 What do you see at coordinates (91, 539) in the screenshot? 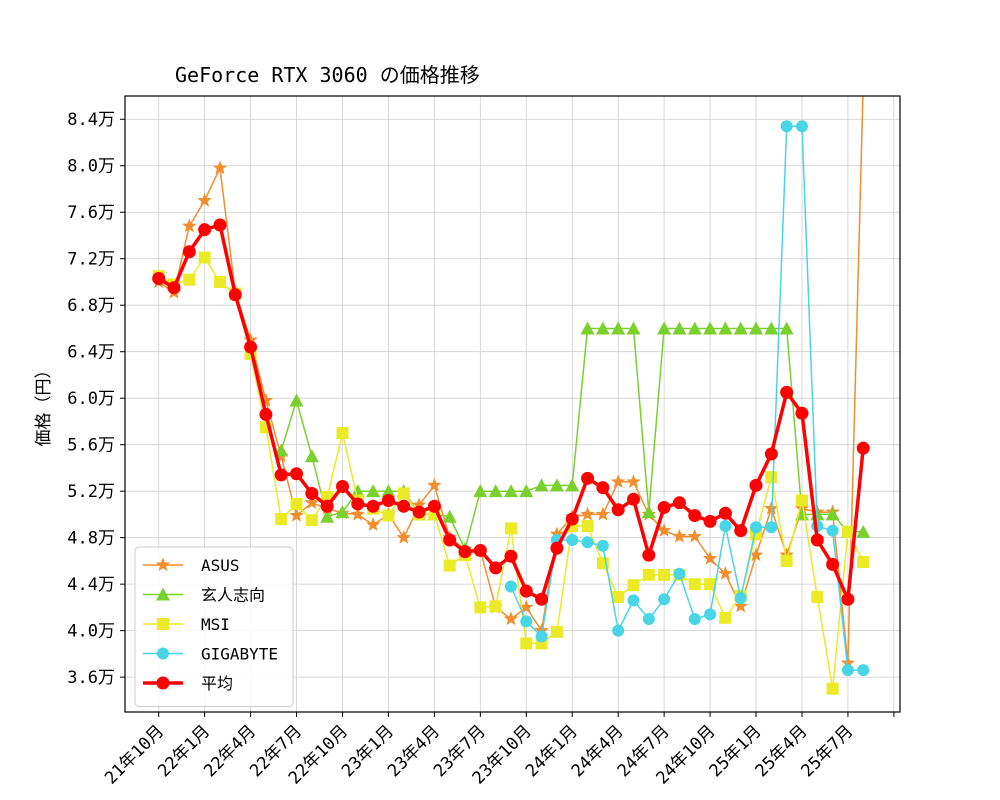
I see `y-tick-label: 4.8万` at bounding box center [91, 539].